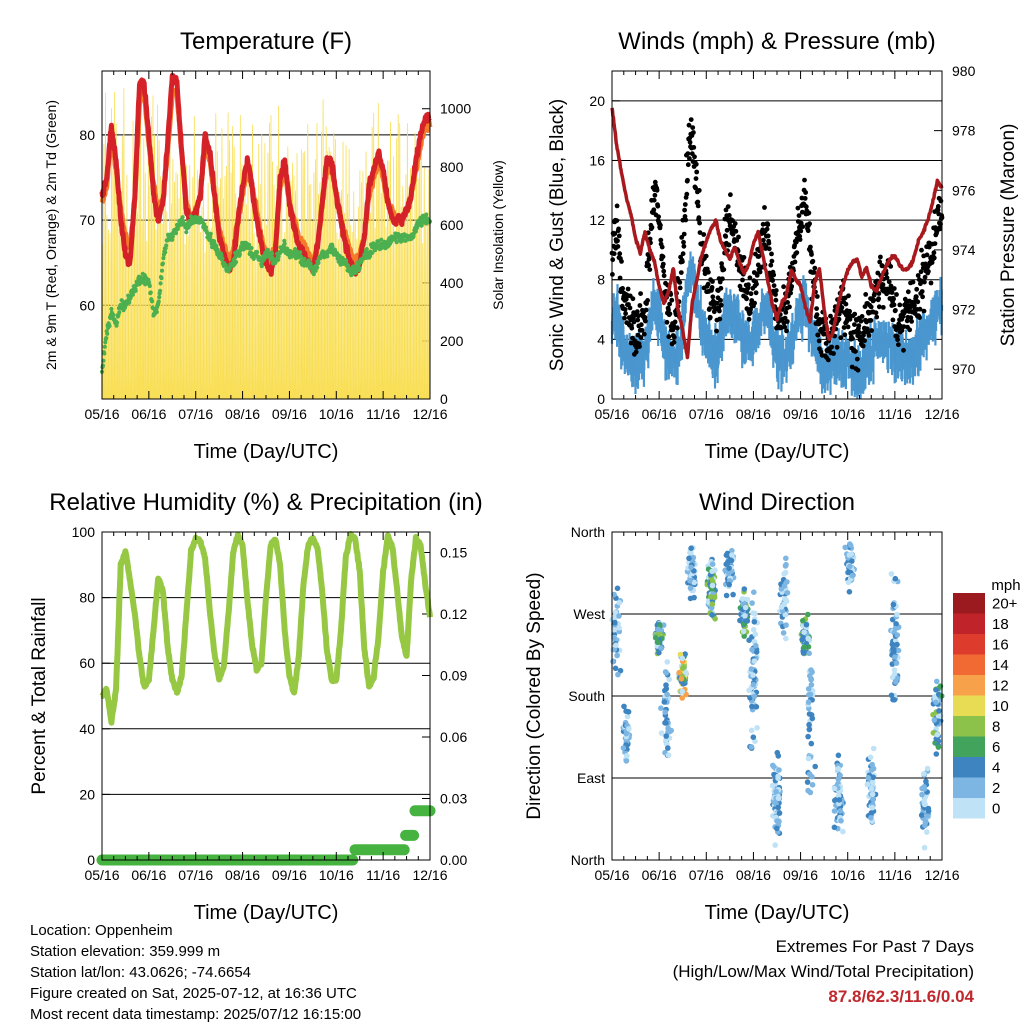 Image resolution: width=1024 pixels, height=1025 pixels. I want to click on extremes-title: Extremes For Past 7 Days, so click(874, 946).